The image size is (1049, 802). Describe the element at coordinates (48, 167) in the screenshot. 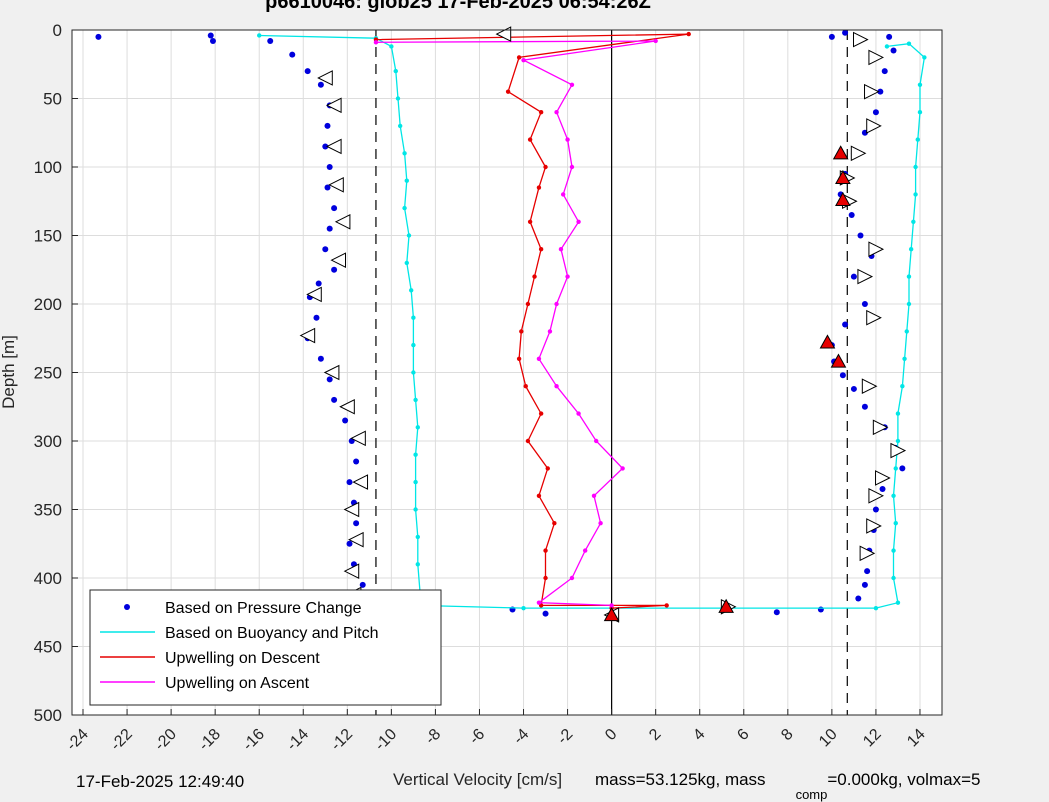

I see `y-tick-label: 100` at that location.